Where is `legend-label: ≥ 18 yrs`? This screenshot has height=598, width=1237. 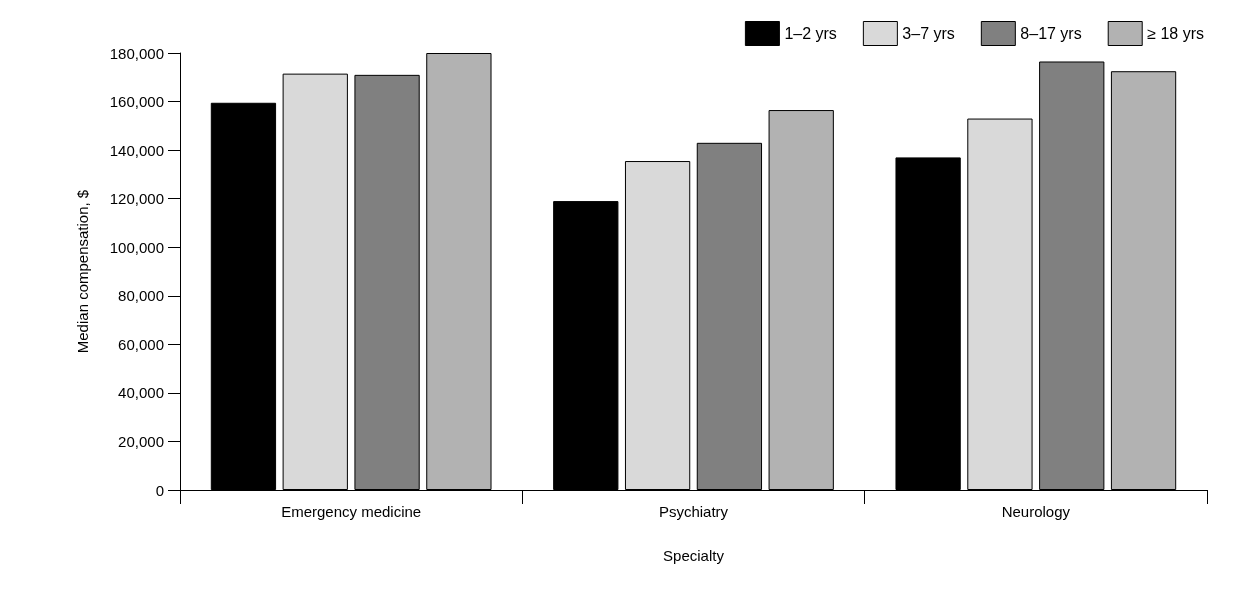
legend-label: ≥ 18 yrs is located at coordinates (1175, 33).